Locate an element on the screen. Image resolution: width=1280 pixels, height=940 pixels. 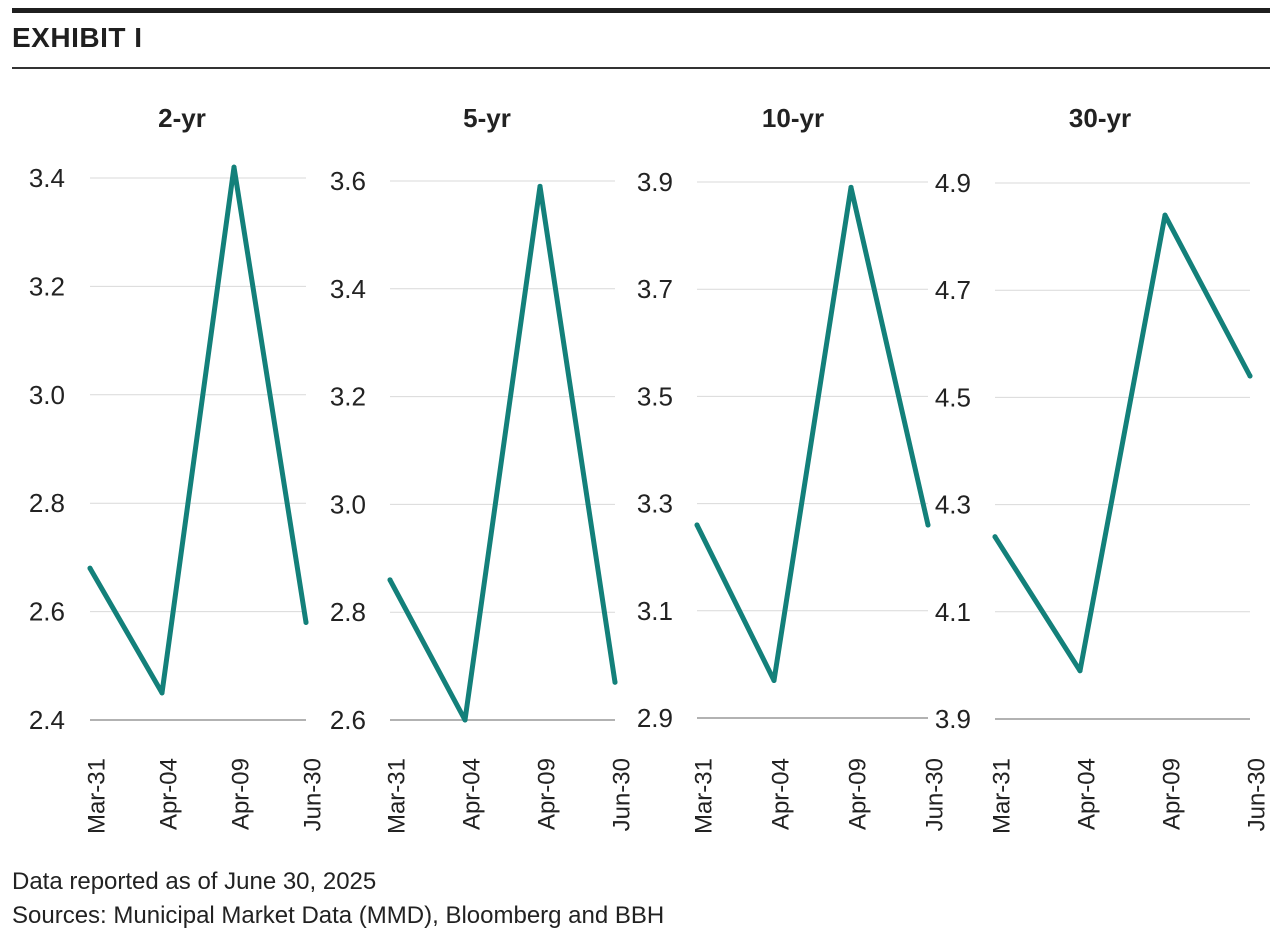
date-note: Data reported as of June 30, 2025 is located at coordinates (194, 881).